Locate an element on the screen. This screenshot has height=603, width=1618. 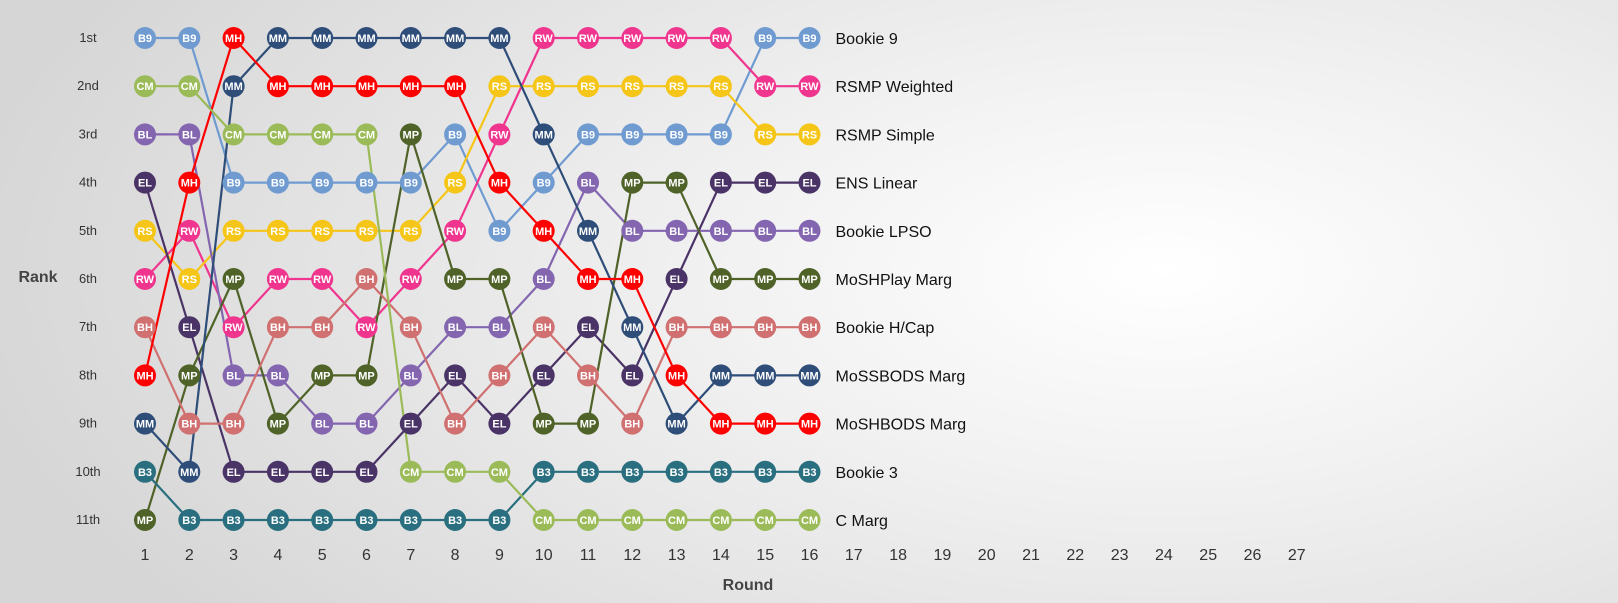
rank-tick-label: 2nd is located at coordinates (88, 85).